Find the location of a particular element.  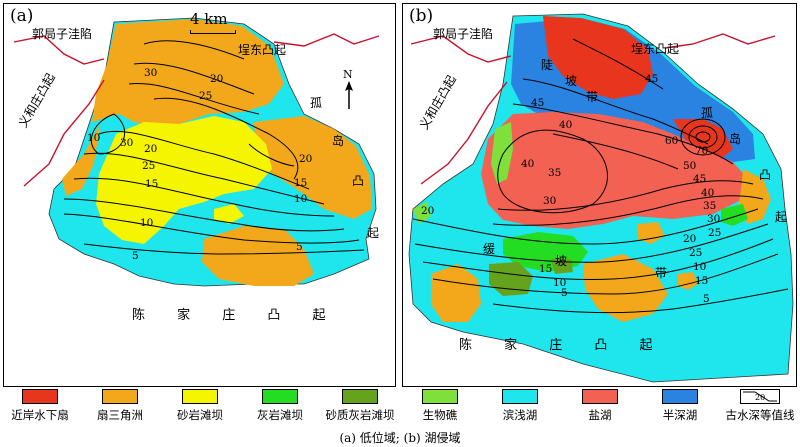

budong-uplift-label-b: 埕东凸起 is located at coordinates (655, 49).